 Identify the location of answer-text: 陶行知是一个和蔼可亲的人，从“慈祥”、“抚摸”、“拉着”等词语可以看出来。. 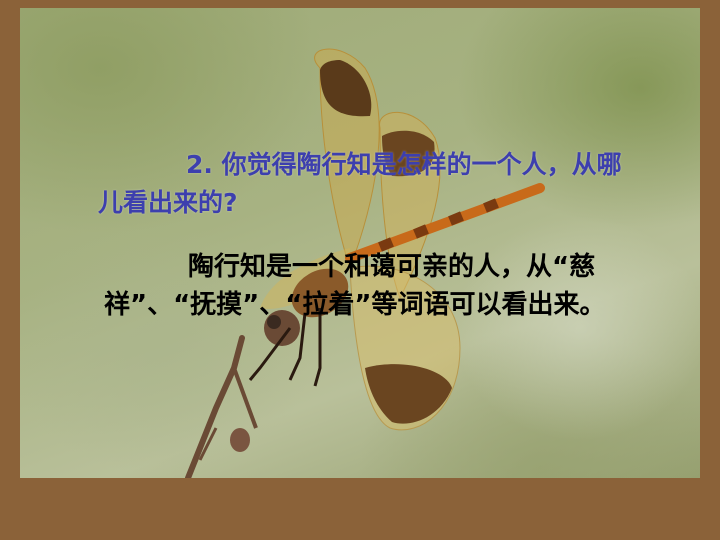
(364, 286).